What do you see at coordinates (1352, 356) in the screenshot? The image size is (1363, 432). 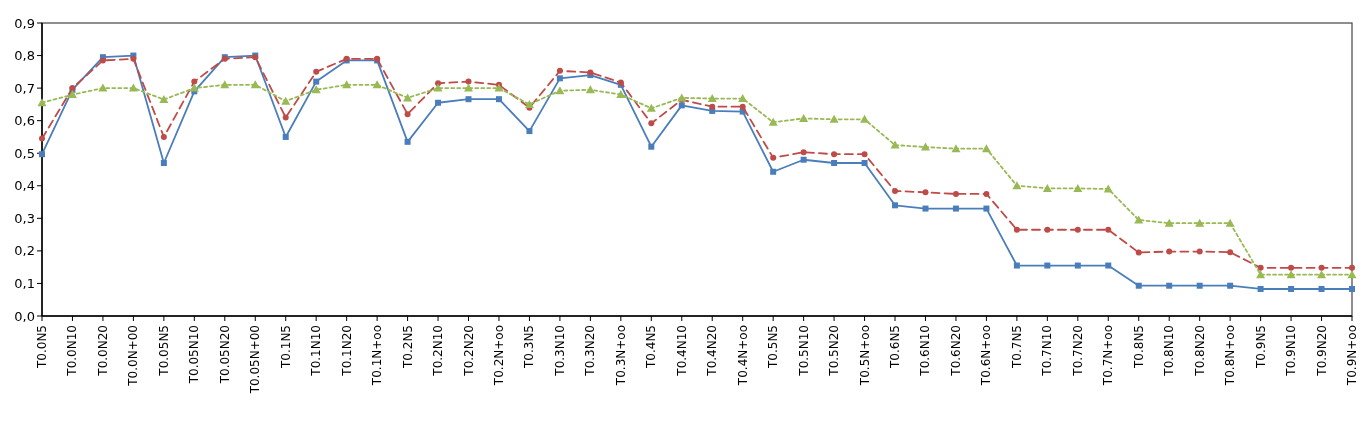 I see `x-tick-label: T0.9N+oo` at bounding box center [1352, 356].